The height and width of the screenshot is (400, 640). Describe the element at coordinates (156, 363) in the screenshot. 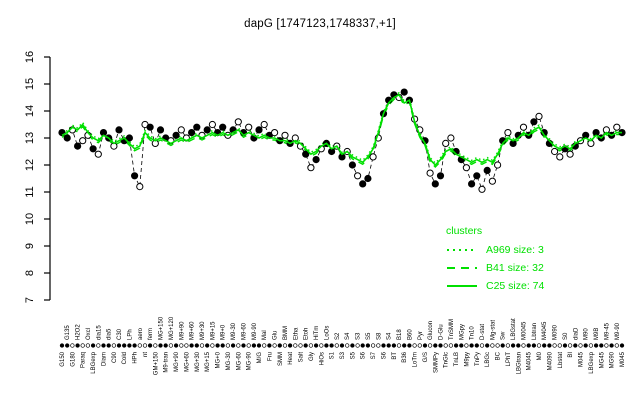

I see `x-axis-label: GM+150` at that location.